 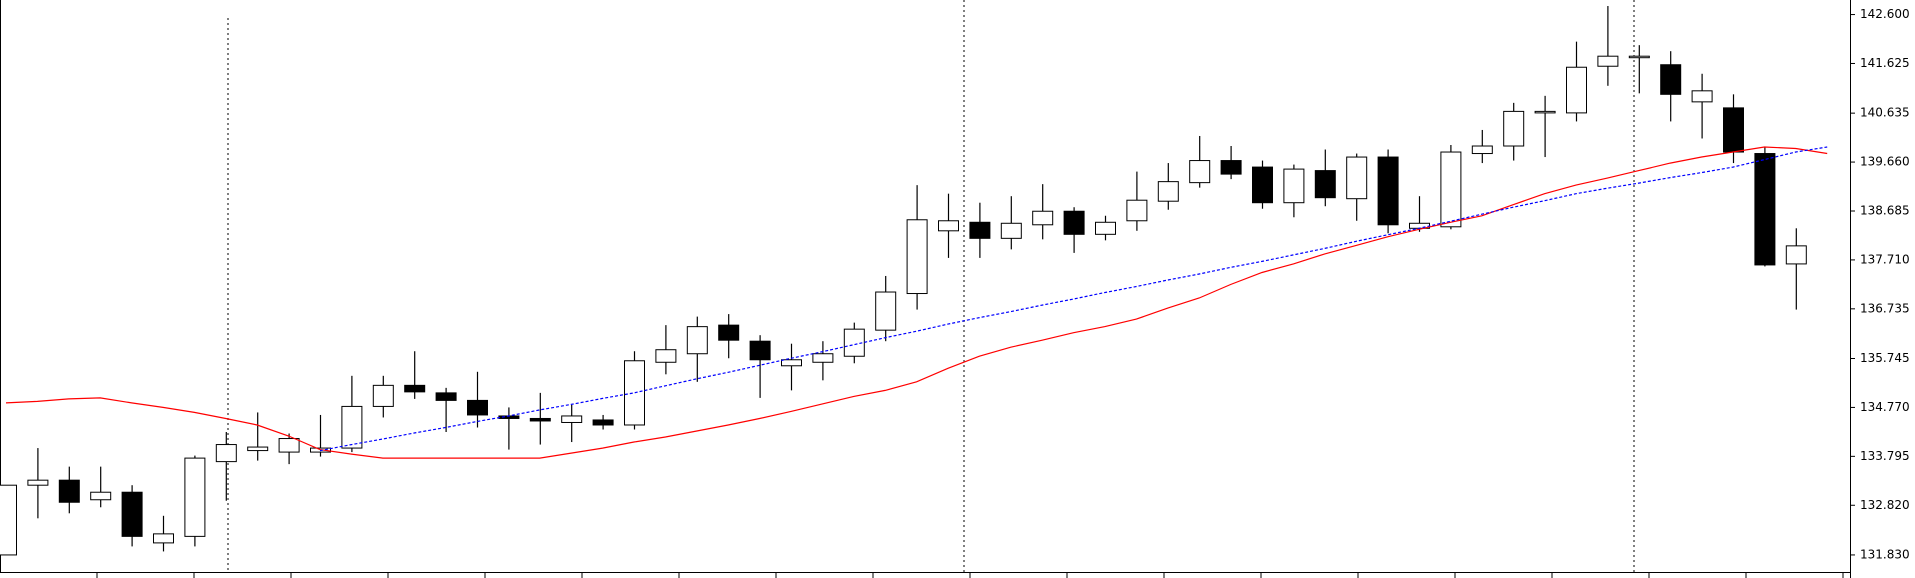 What do you see at coordinates (1885, 456) in the screenshot?
I see `y-tick-label: 133.795` at bounding box center [1885, 456].